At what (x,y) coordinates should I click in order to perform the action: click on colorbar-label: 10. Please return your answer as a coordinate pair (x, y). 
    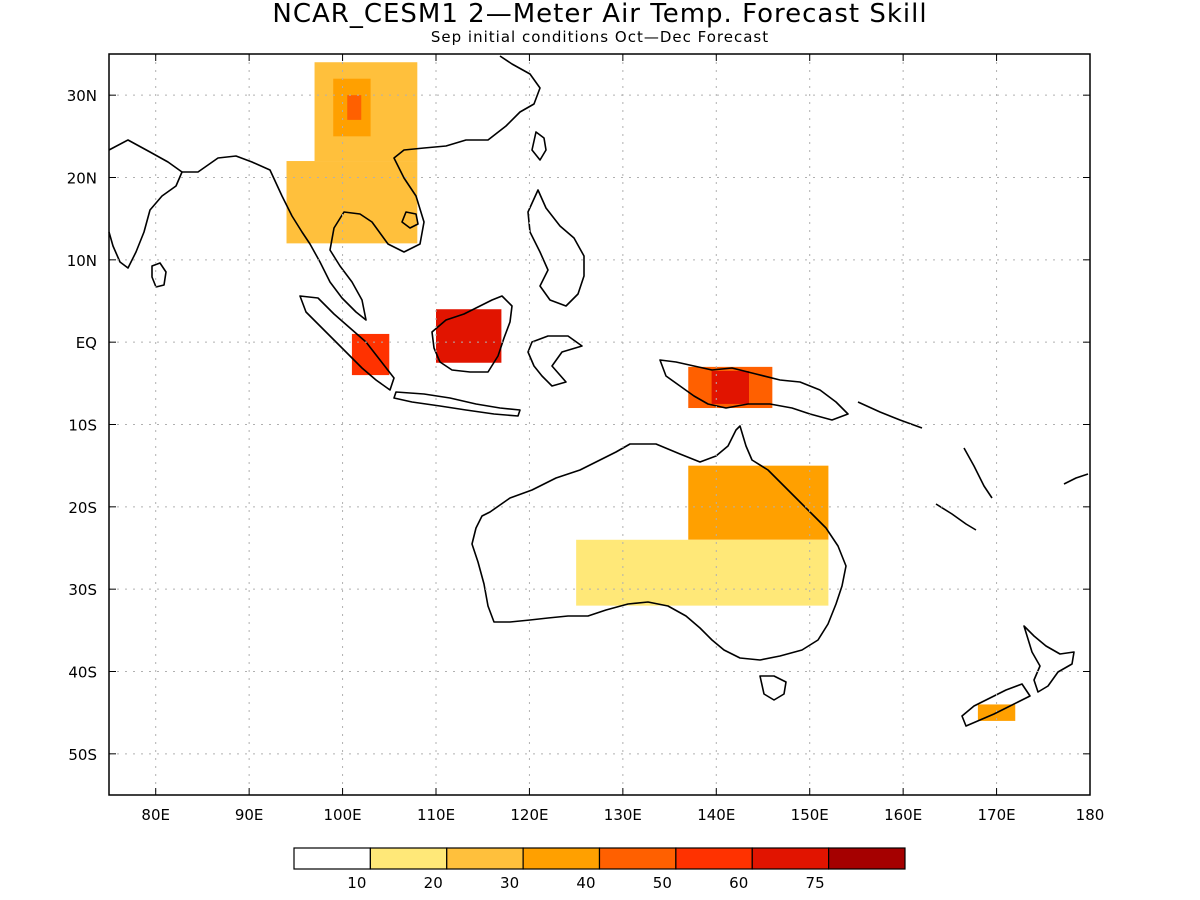
    Looking at the image, I should click on (356, 883).